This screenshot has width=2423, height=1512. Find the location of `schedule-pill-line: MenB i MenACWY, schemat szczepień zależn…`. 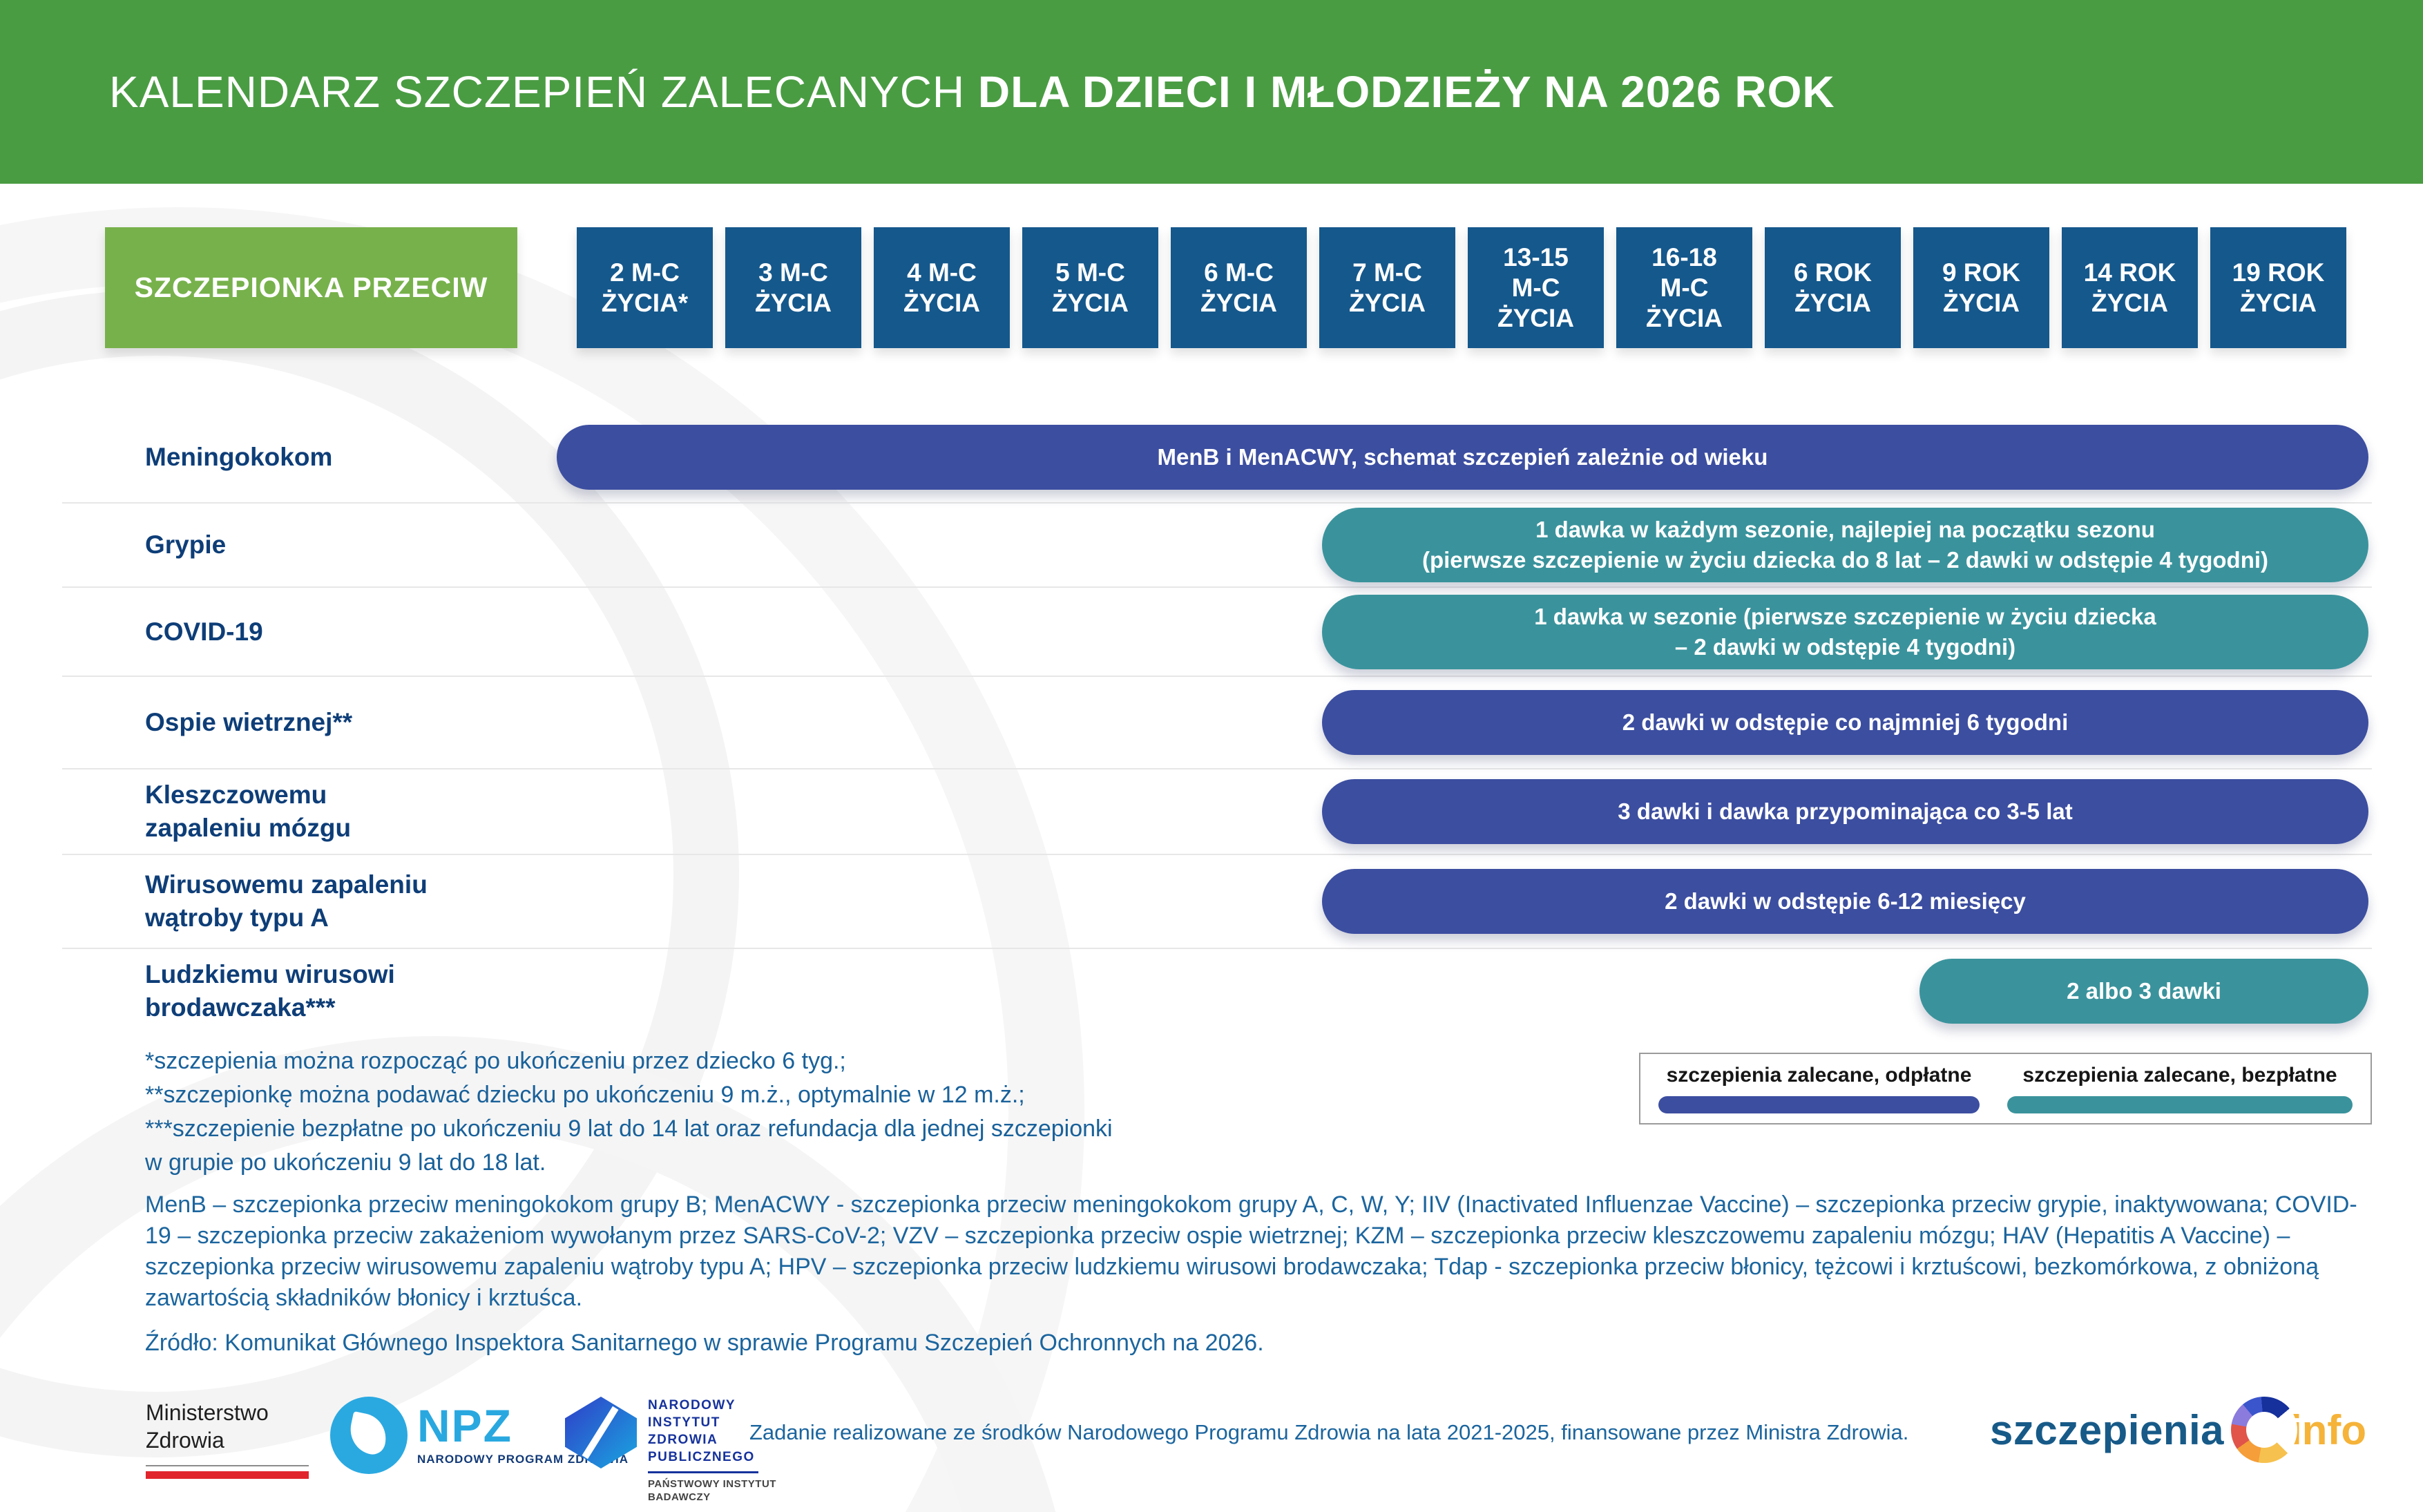

schedule-pill-line: MenB i MenACWY, schemat szczepień zależn… is located at coordinates (1462, 456).